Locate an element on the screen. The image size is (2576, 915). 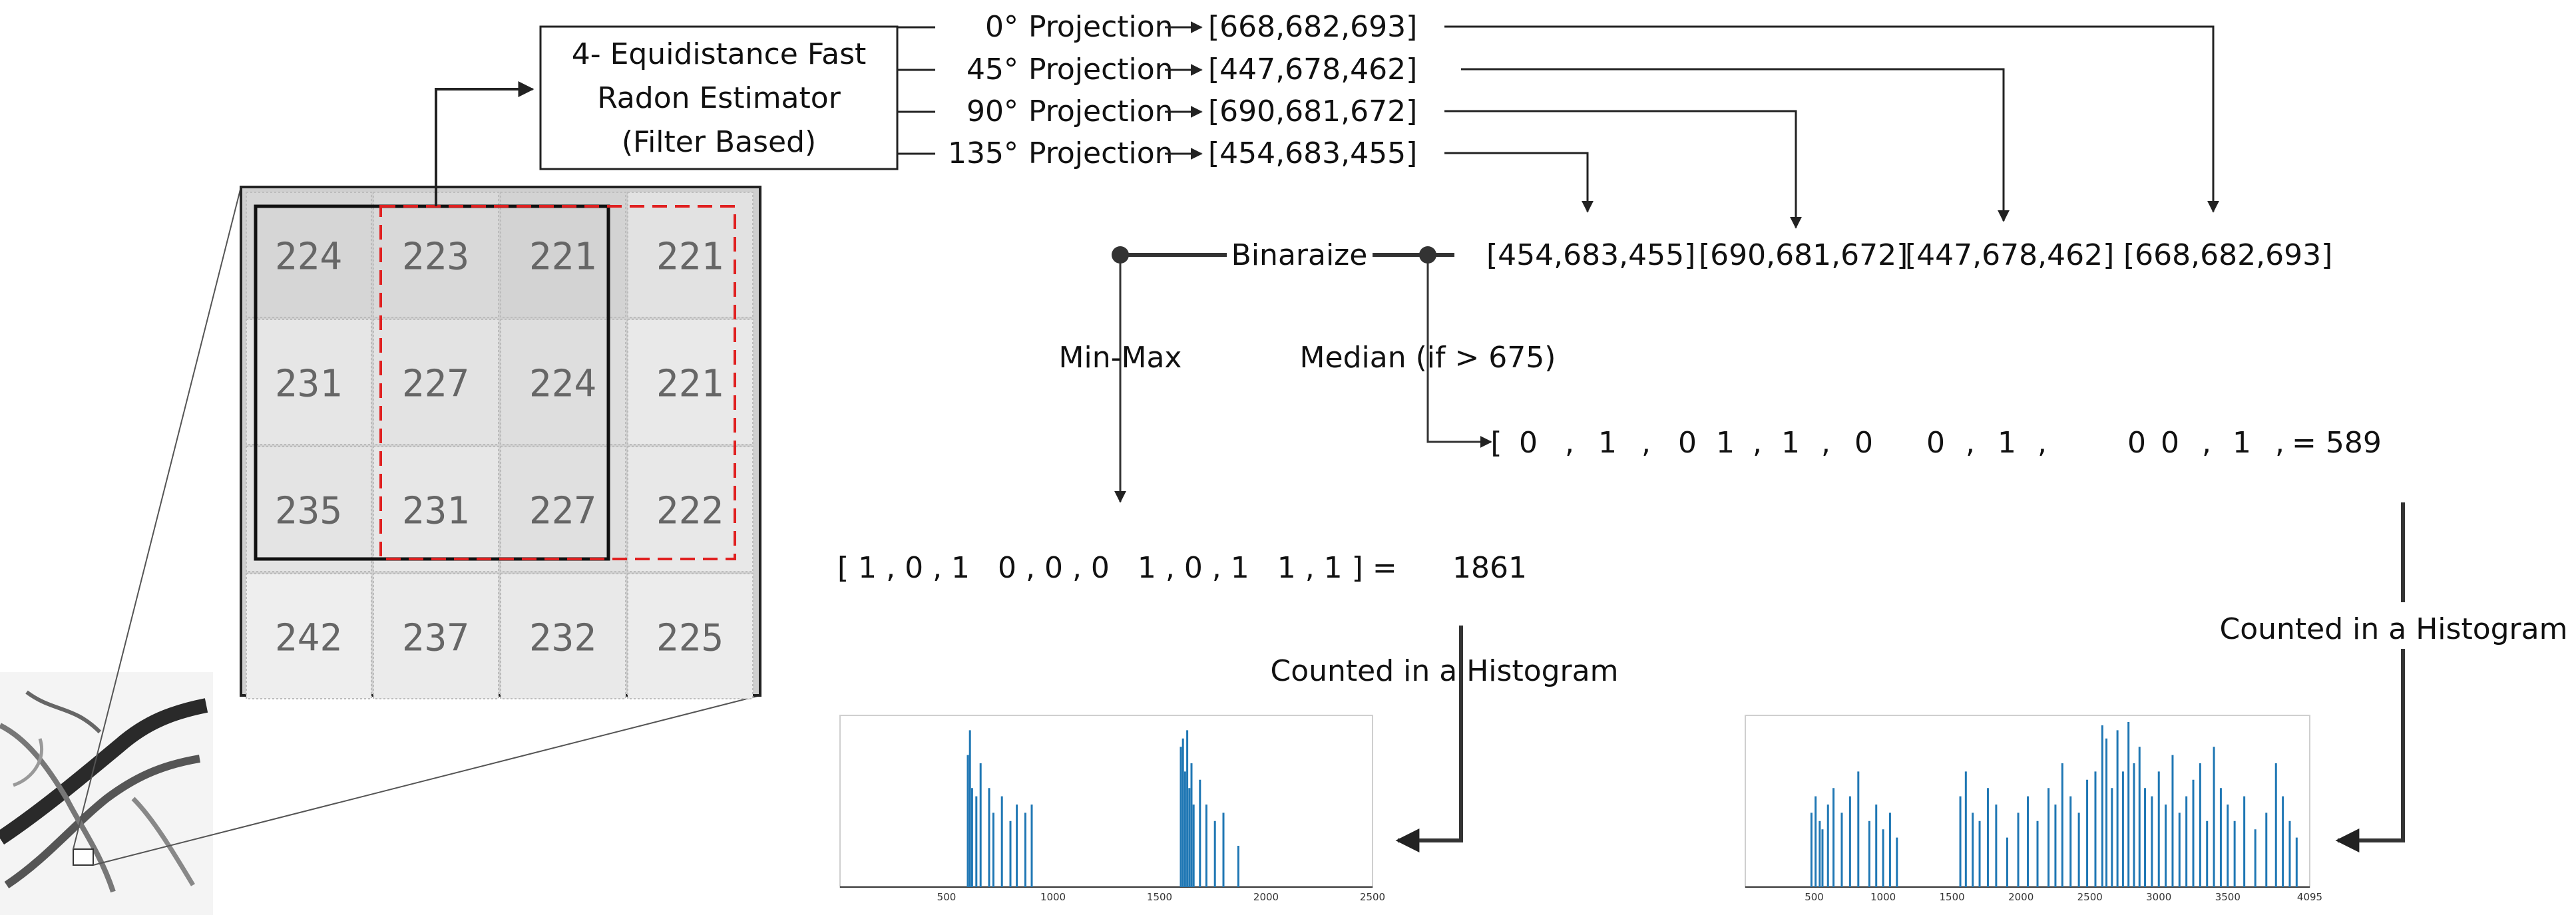
projection-angle: 90° is located at coordinates (992, 111).